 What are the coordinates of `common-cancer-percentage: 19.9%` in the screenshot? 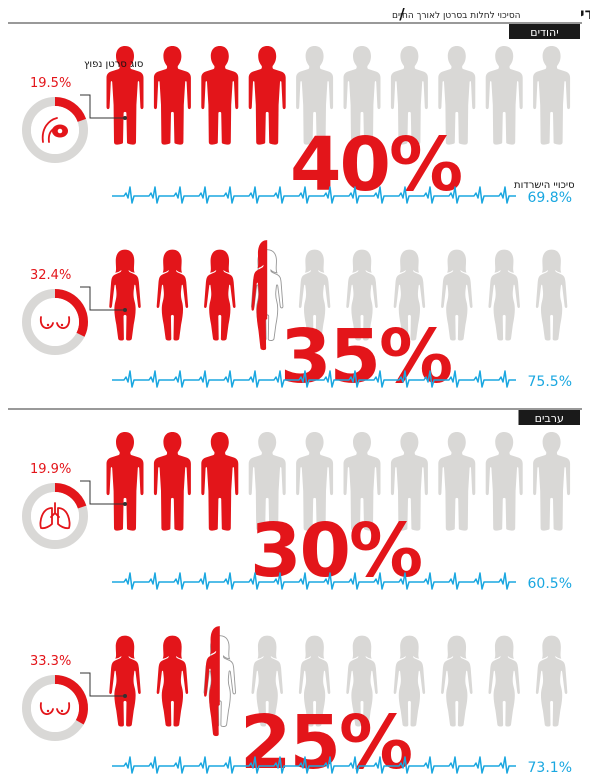 It's located at (50, 469).